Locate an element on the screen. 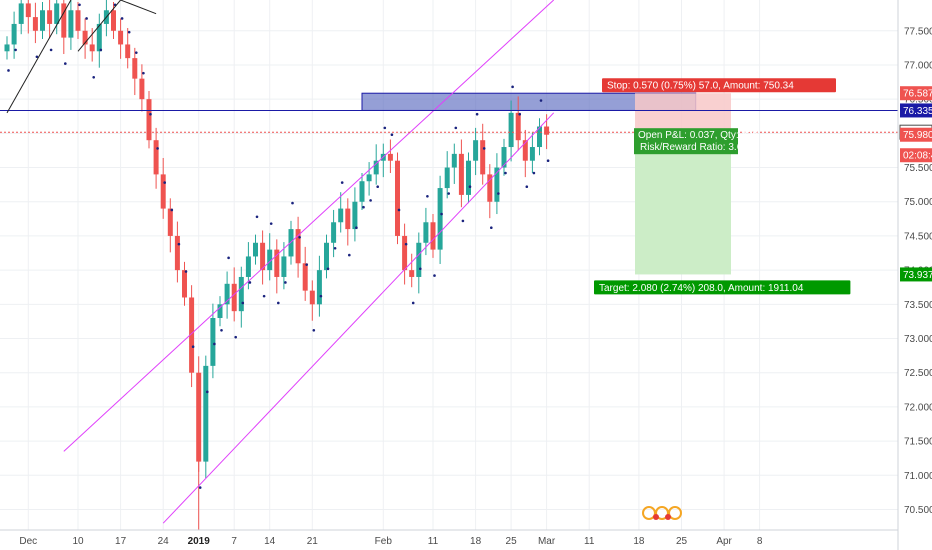 The width and height of the screenshot is (932, 550). x-tick-label: 11 is located at coordinates (589, 541).